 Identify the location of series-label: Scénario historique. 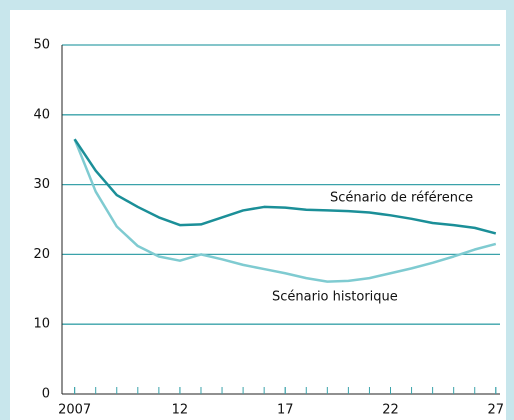
(335, 297).